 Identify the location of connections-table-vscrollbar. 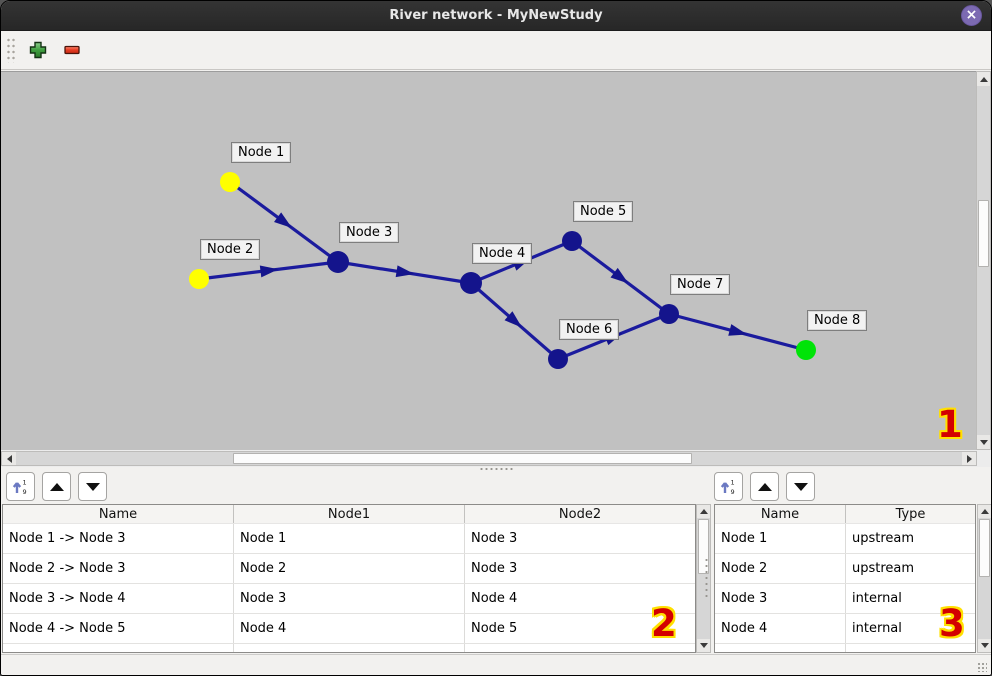
(703, 578).